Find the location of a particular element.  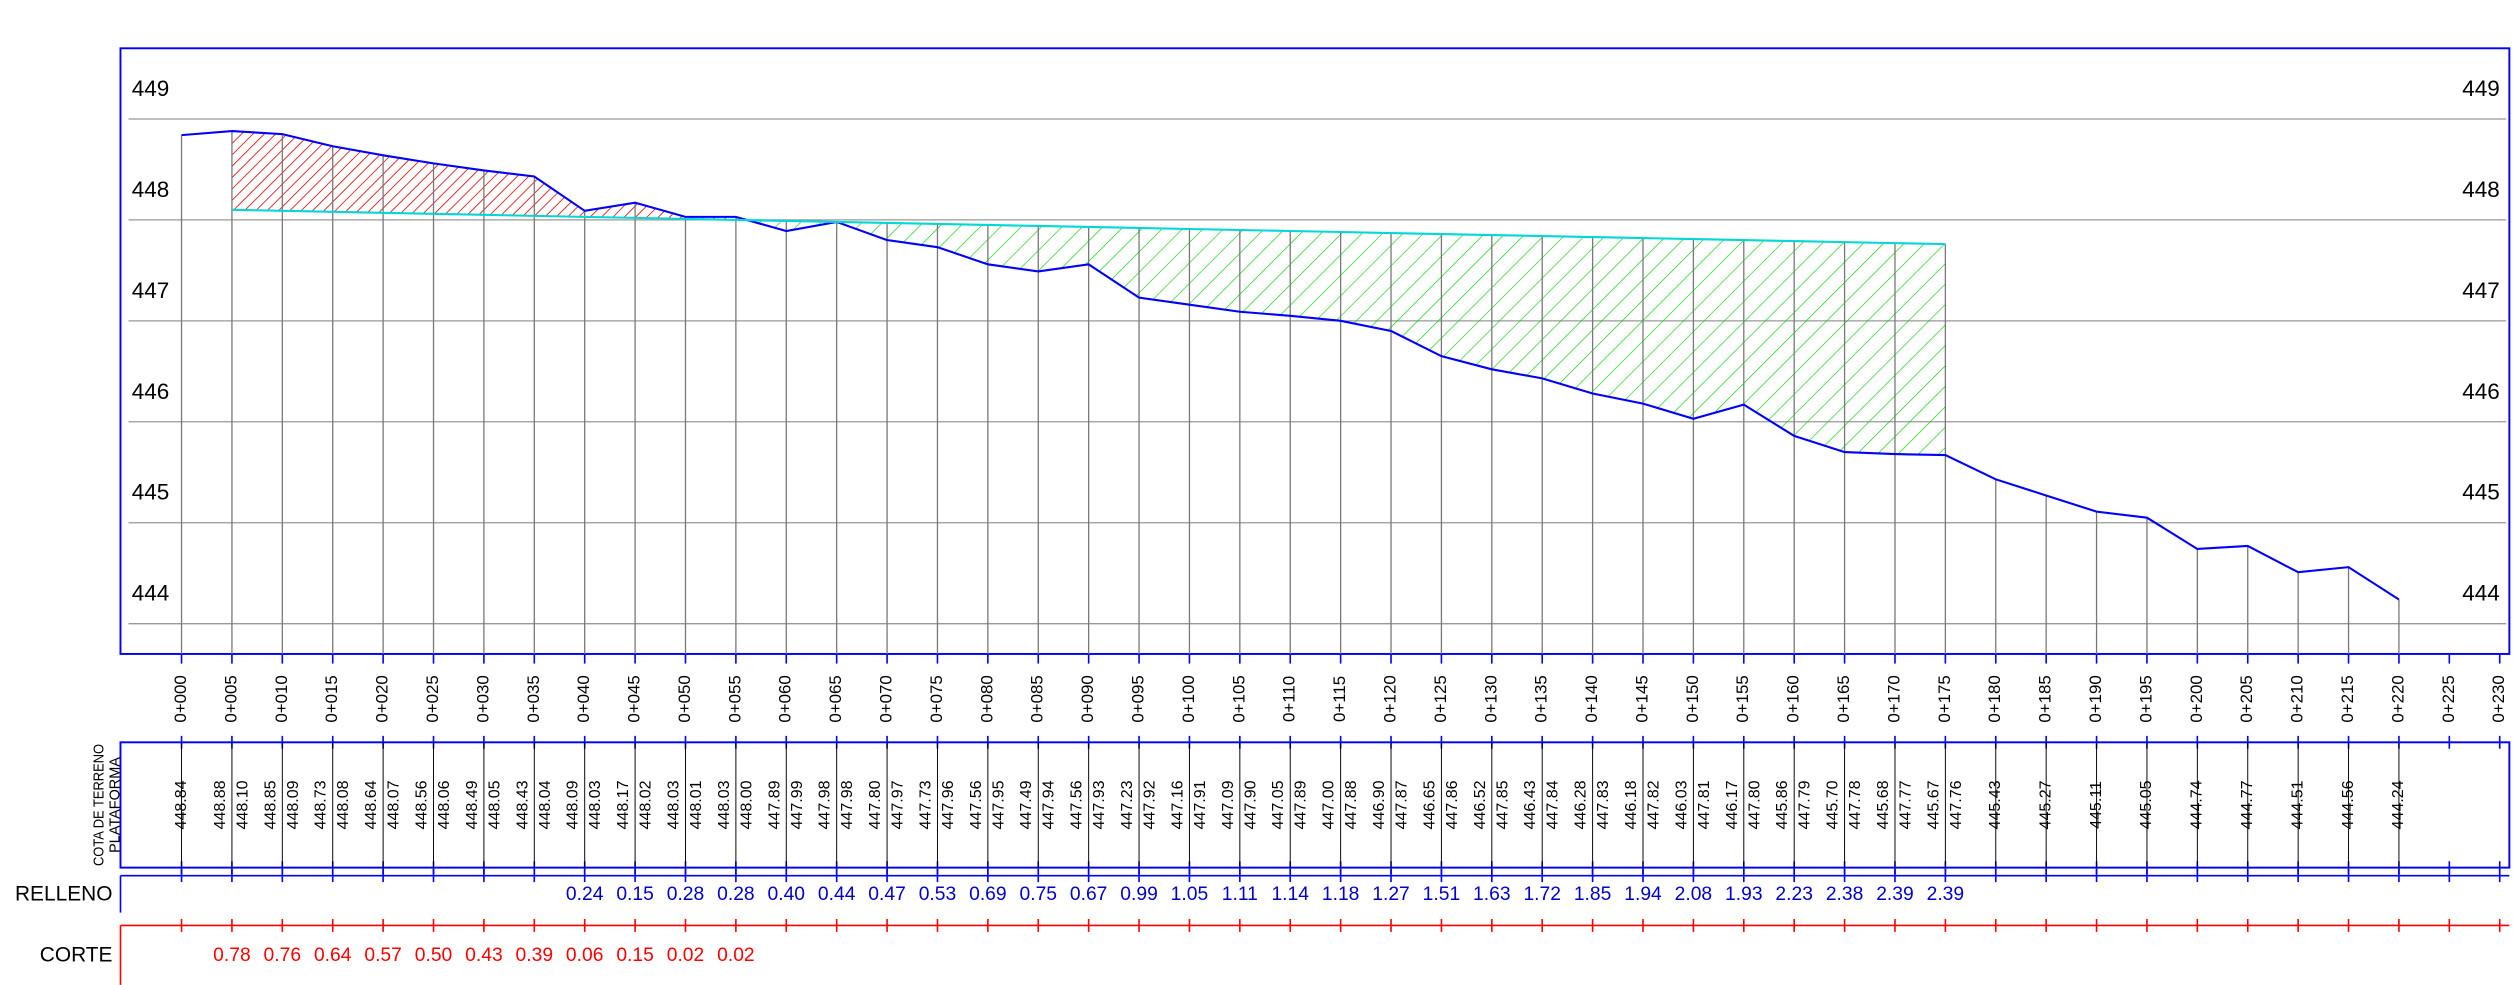

table-frame is located at coordinates (1315, 805).